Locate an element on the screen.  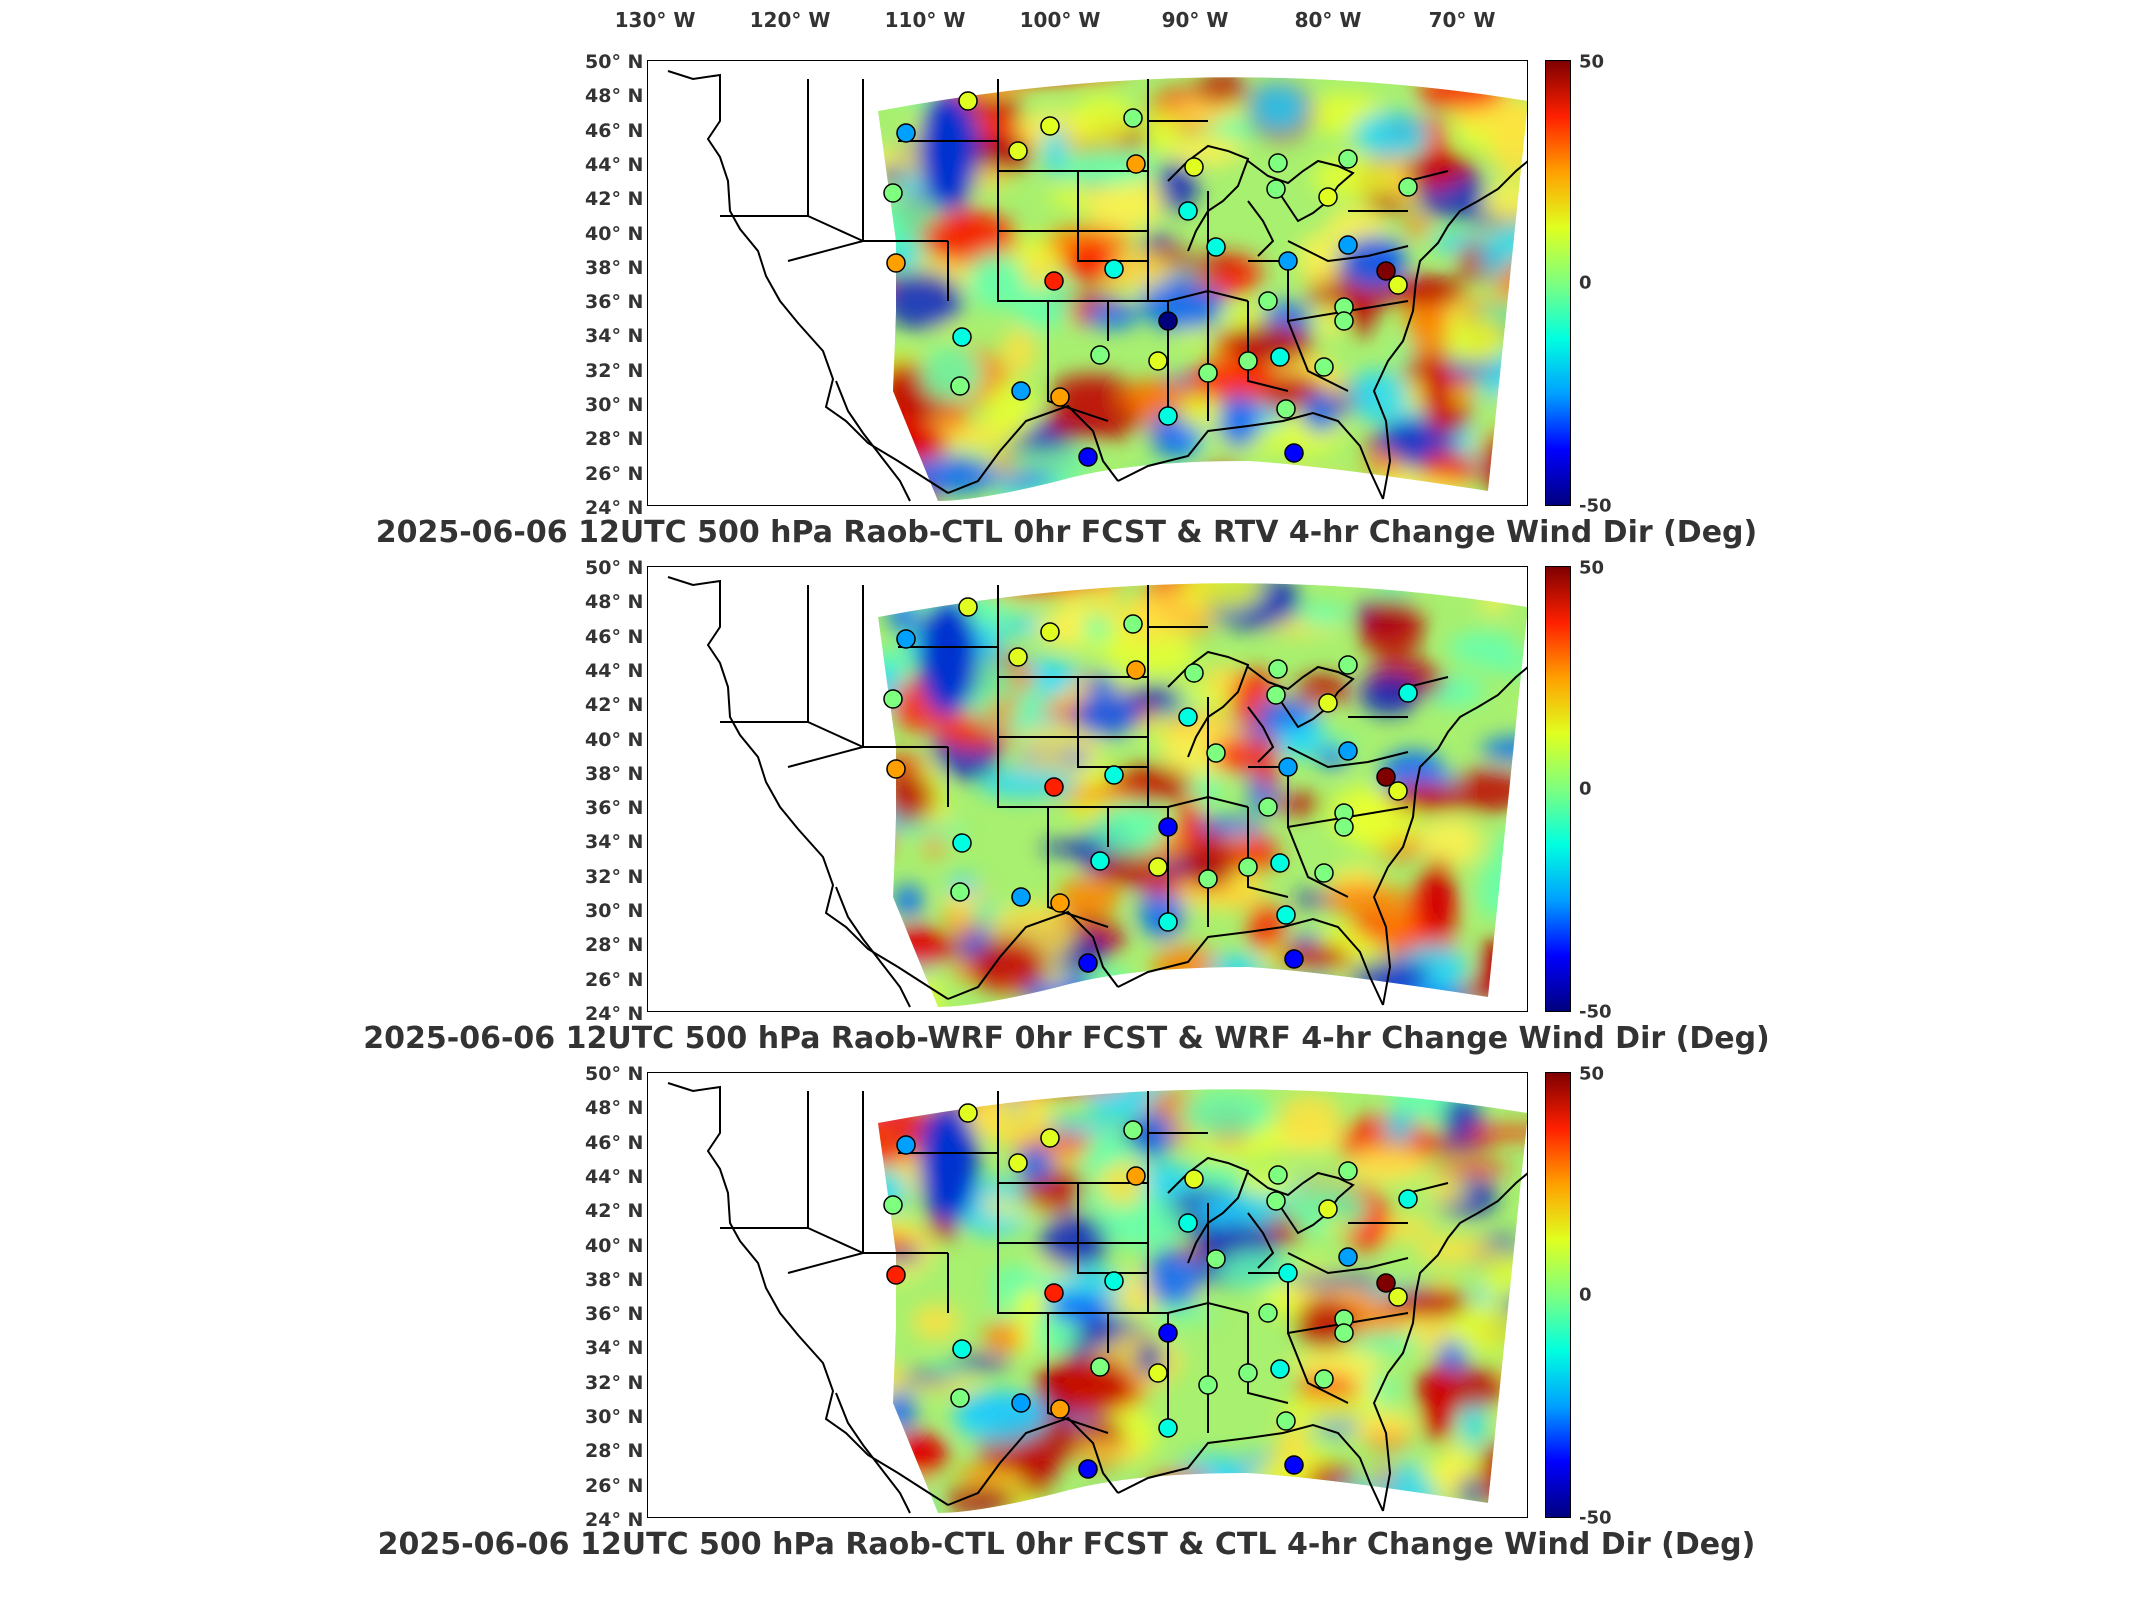
lat-label: 46° N is located at coordinates (614, 636).